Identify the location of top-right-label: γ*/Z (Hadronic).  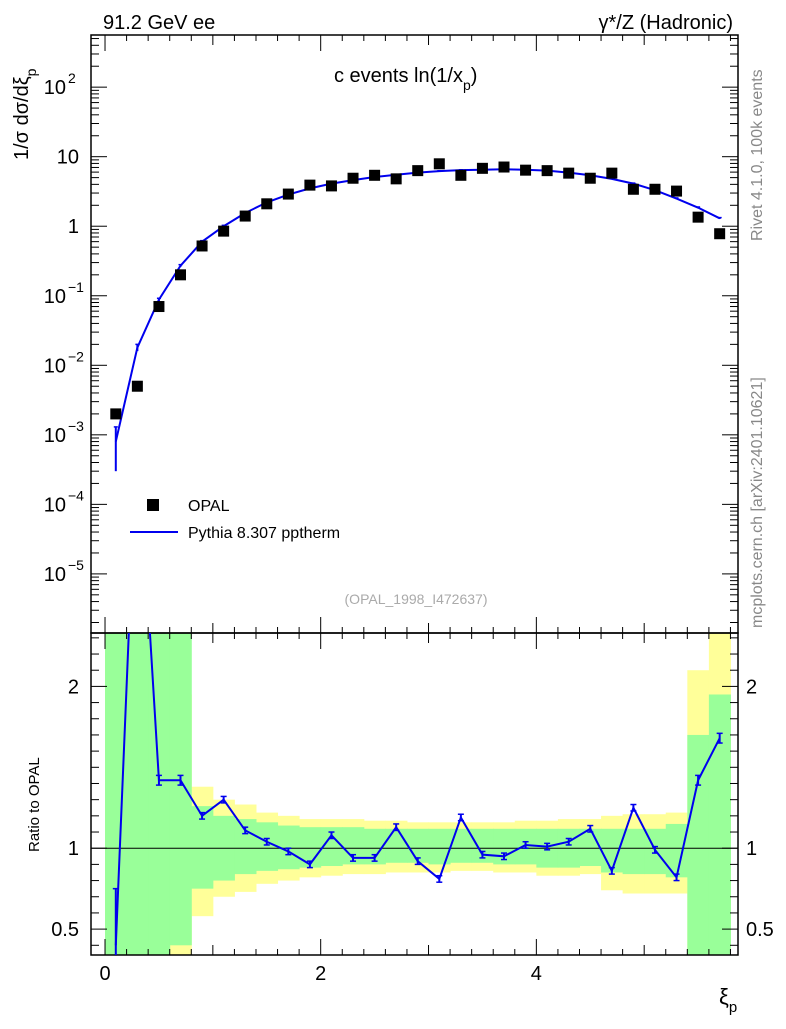
(666, 23).